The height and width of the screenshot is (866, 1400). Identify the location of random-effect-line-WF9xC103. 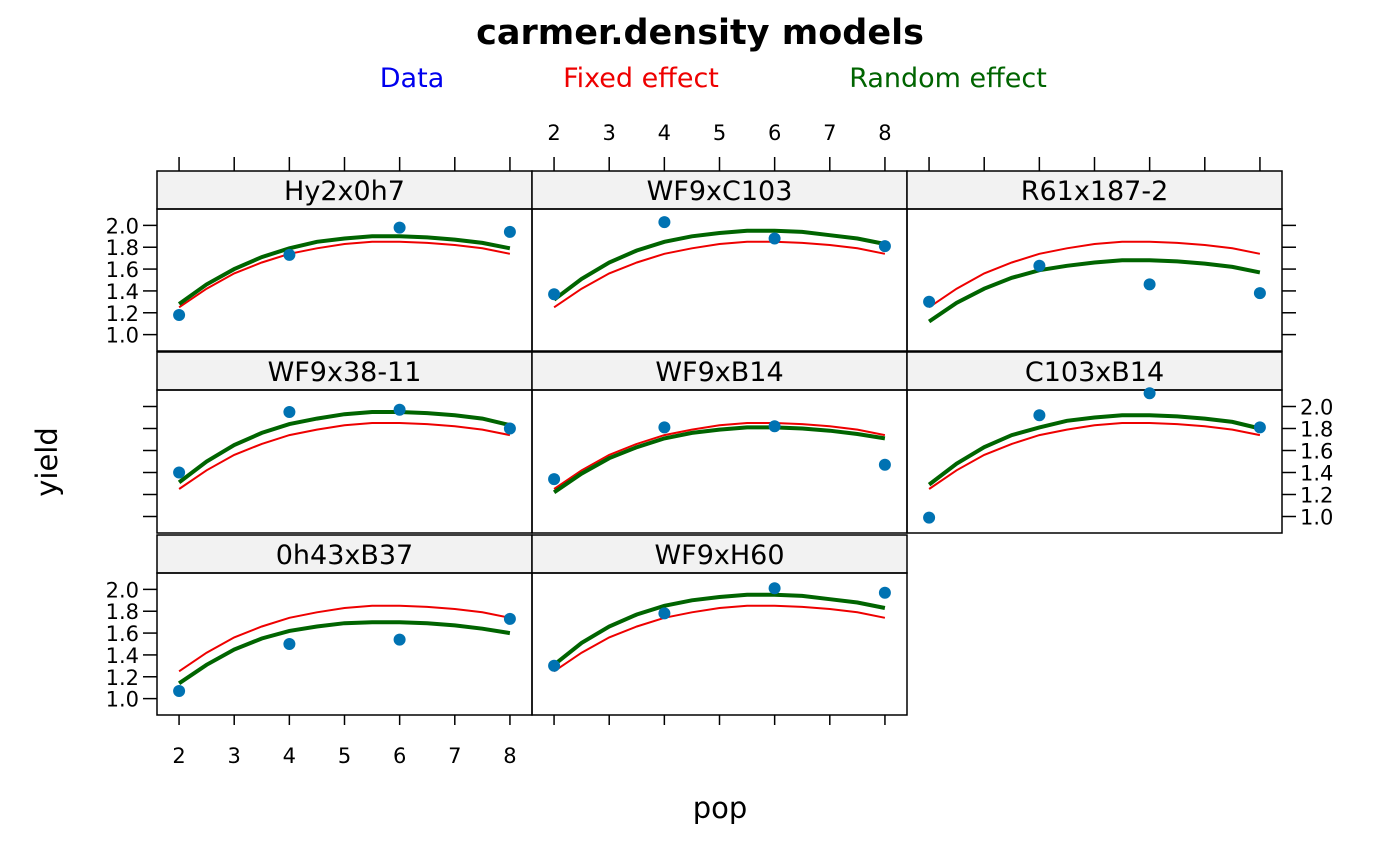
(719, 265).